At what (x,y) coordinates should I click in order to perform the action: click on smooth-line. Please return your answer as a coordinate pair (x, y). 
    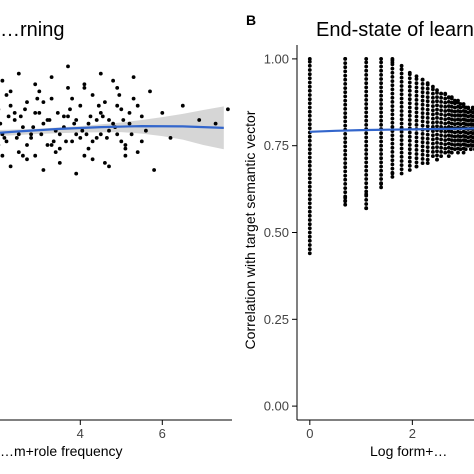
    Looking at the image, I should click on (391, 130).